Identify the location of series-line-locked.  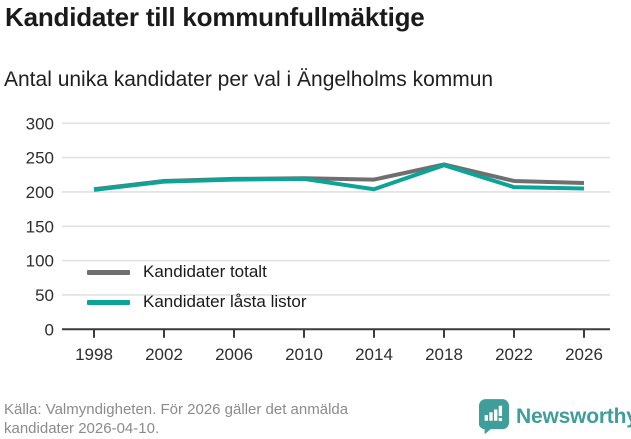
(339, 177).